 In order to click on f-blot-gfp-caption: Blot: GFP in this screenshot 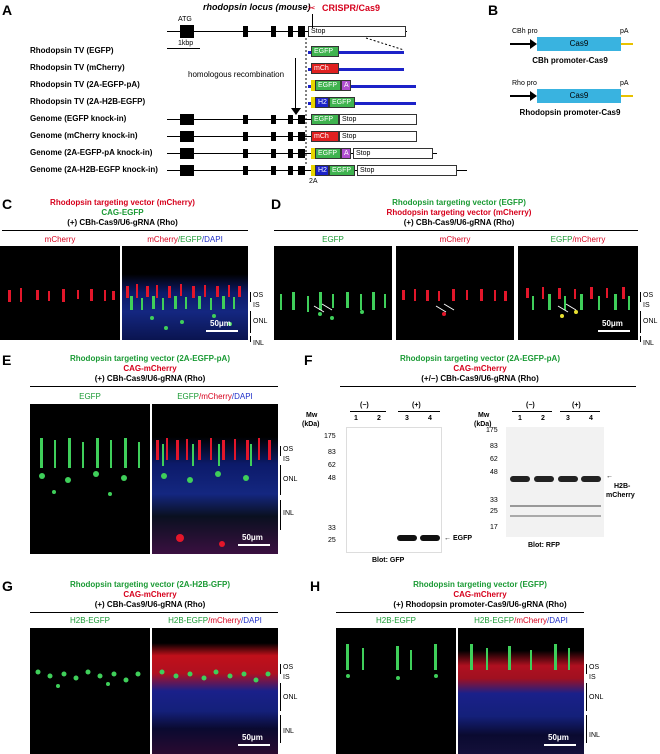, I will do `click(388, 560)`.